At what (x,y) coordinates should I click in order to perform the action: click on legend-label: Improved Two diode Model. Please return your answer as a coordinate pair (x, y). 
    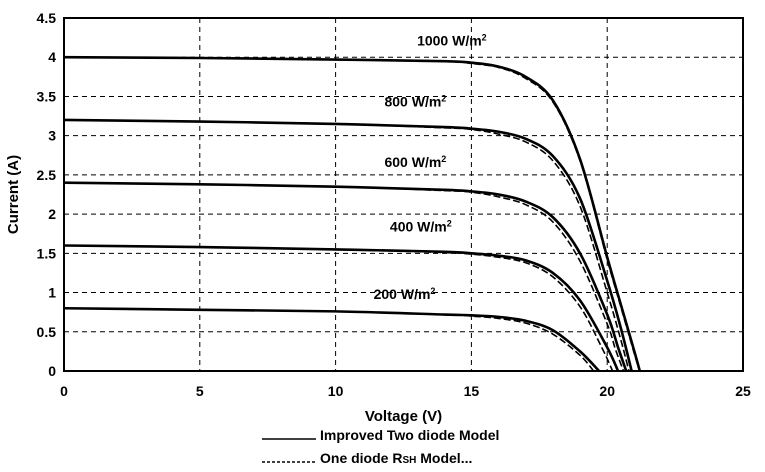
    Looking at the image, I should click on (409, 435).